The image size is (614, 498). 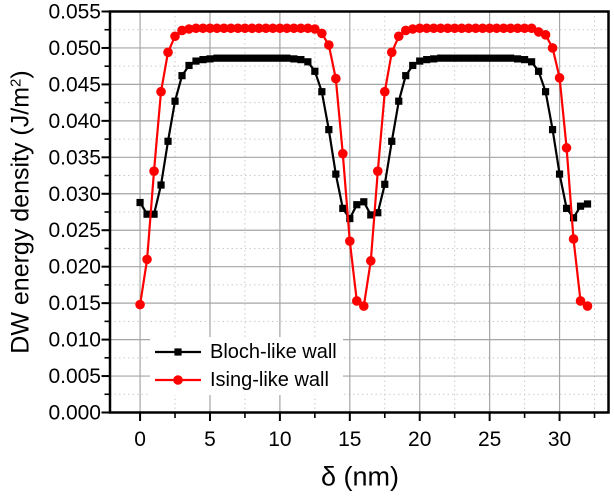 I want to click on y-tick-label: 0.055, so click(x=74, y=12).